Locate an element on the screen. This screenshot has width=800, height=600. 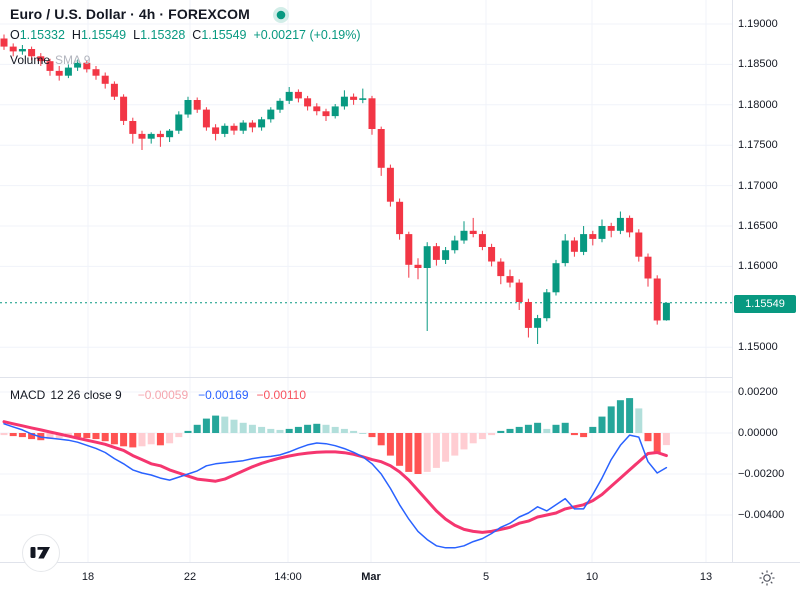
close-label: C is located at coordinates (197, 35).